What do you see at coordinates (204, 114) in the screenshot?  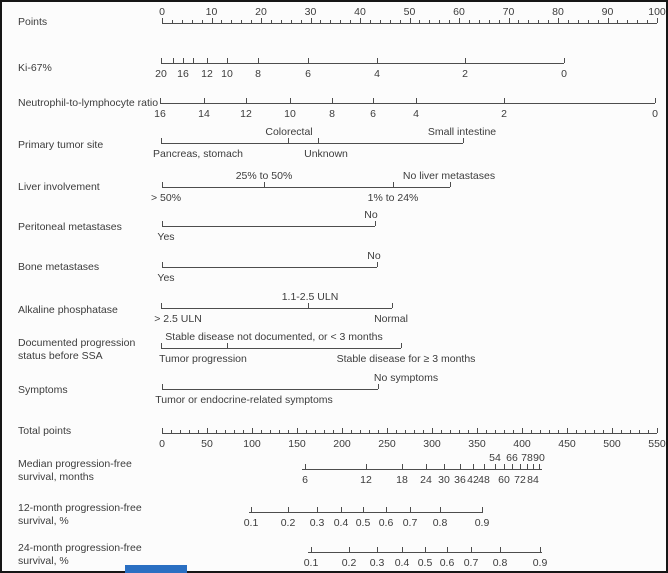 I see `nlr-tick-label: 14` at bounding box center [204, 114].